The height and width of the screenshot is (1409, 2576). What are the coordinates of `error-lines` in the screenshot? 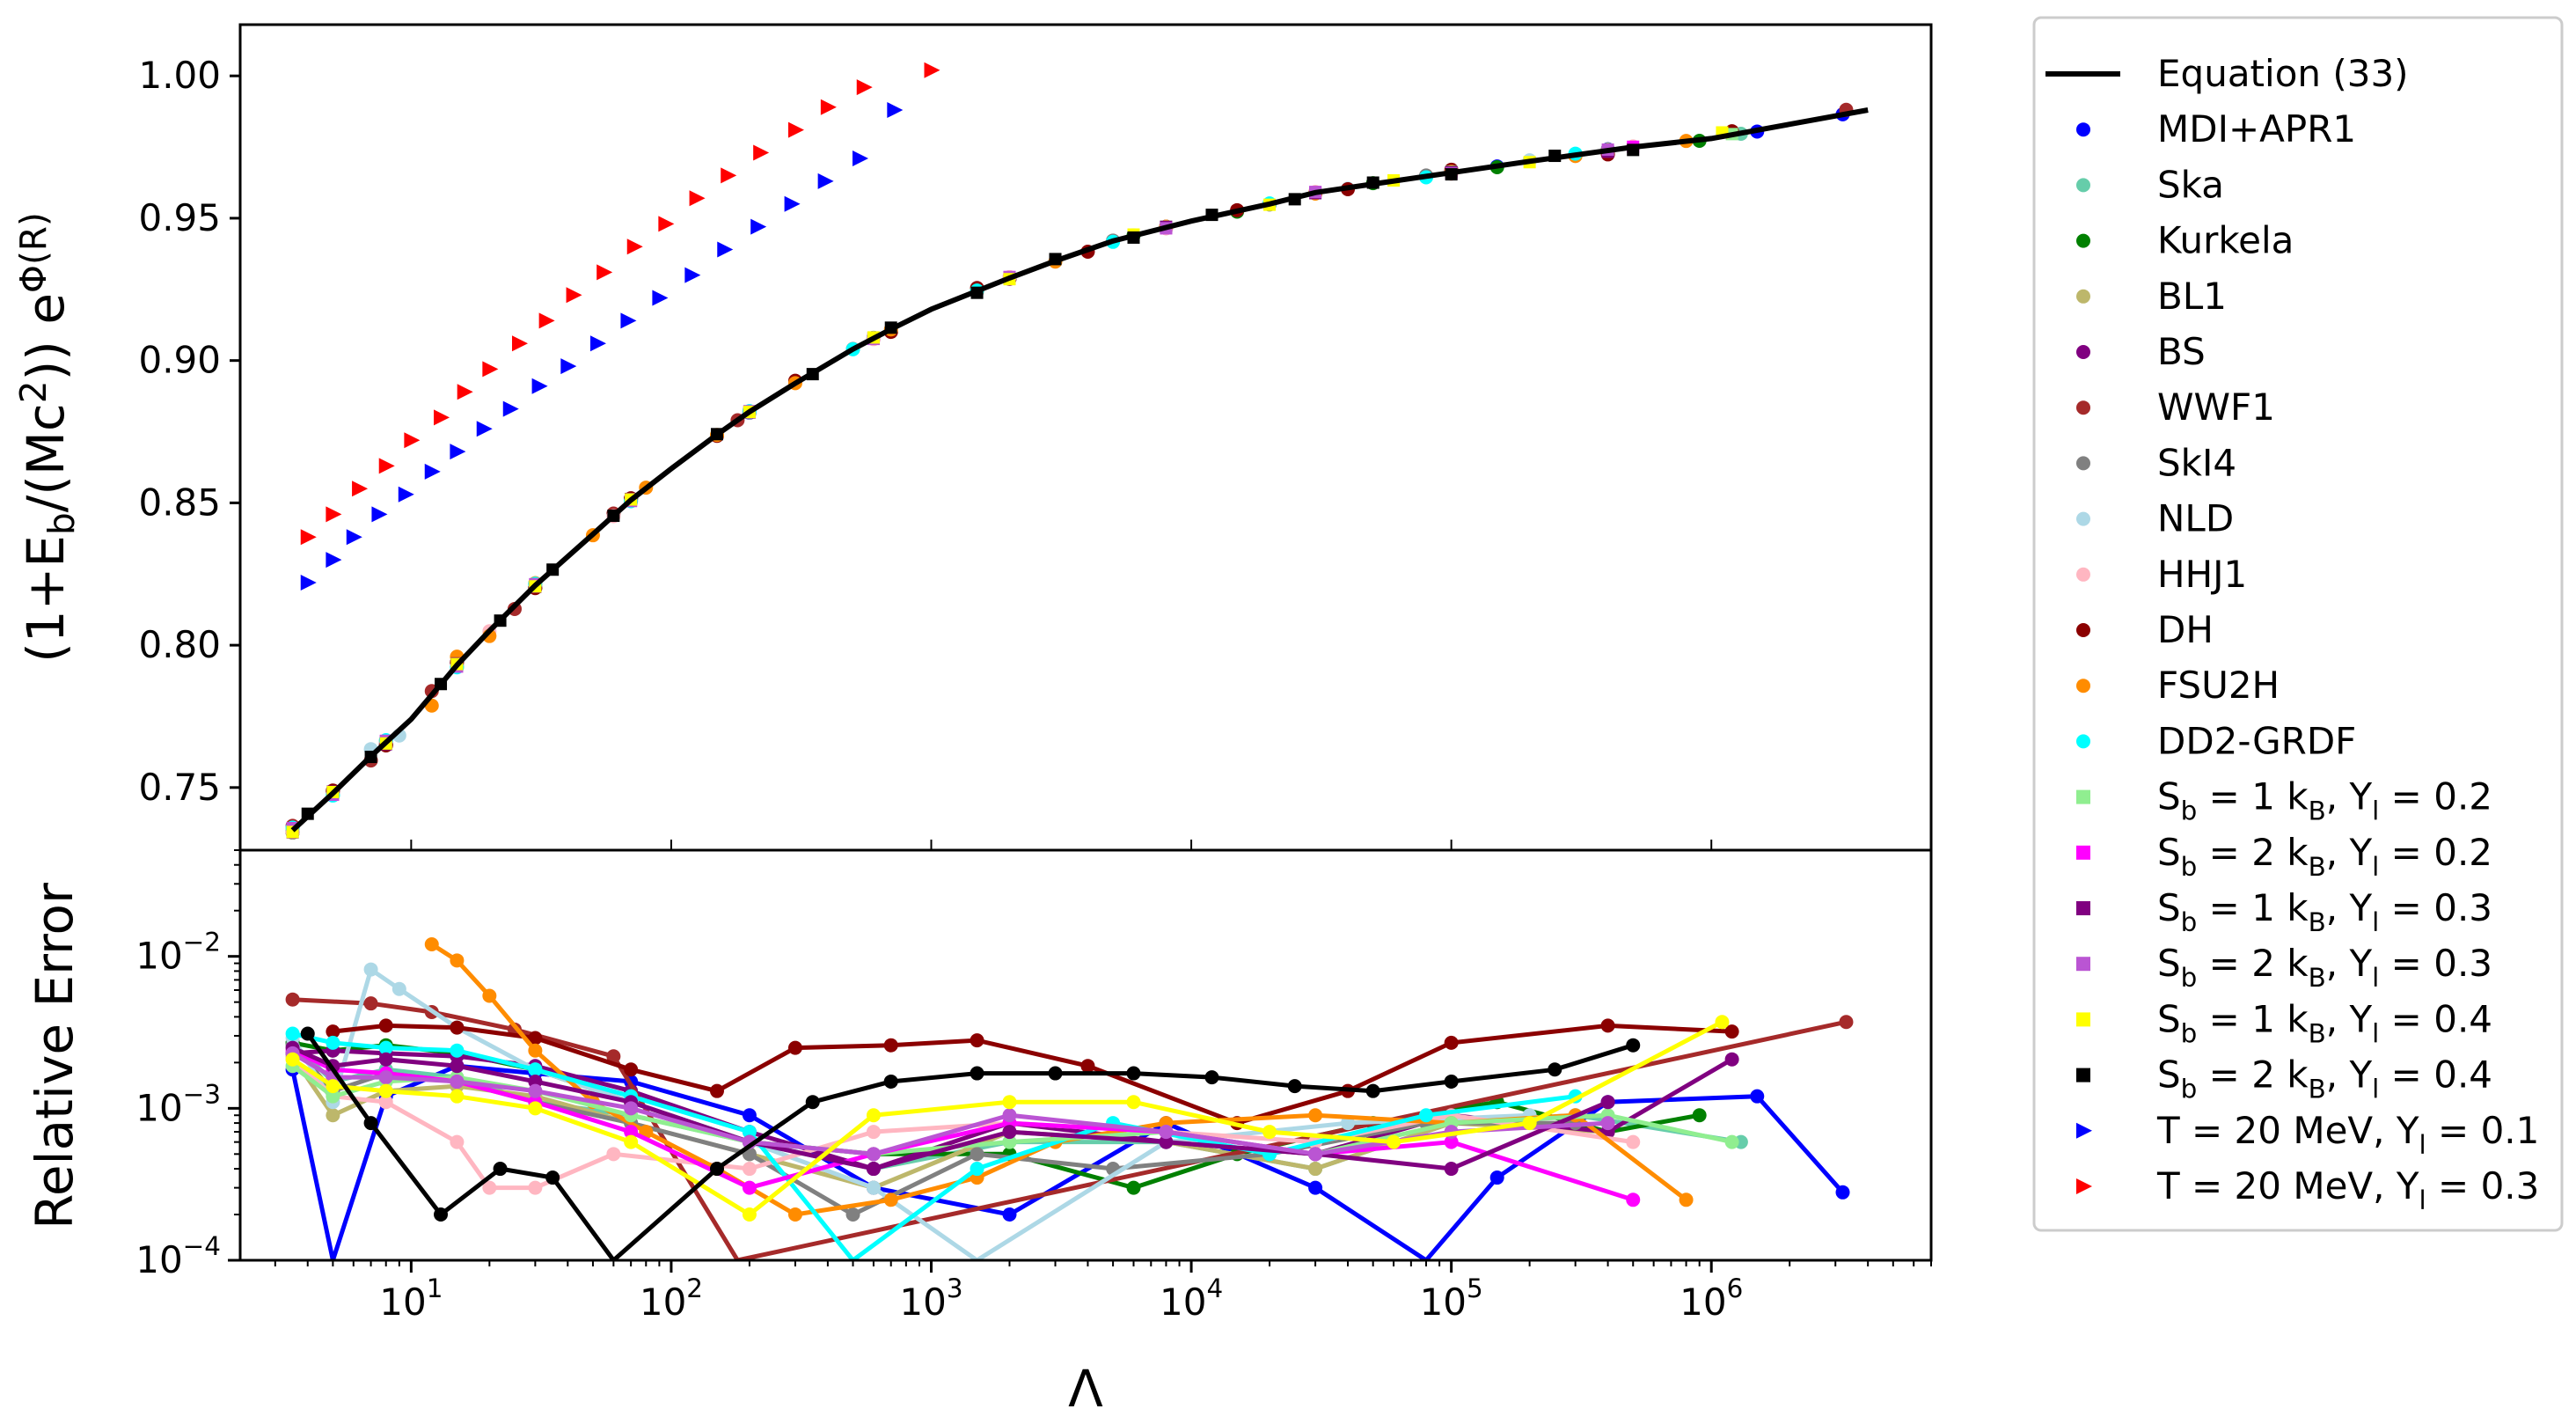 It's located at (1069, 1098).